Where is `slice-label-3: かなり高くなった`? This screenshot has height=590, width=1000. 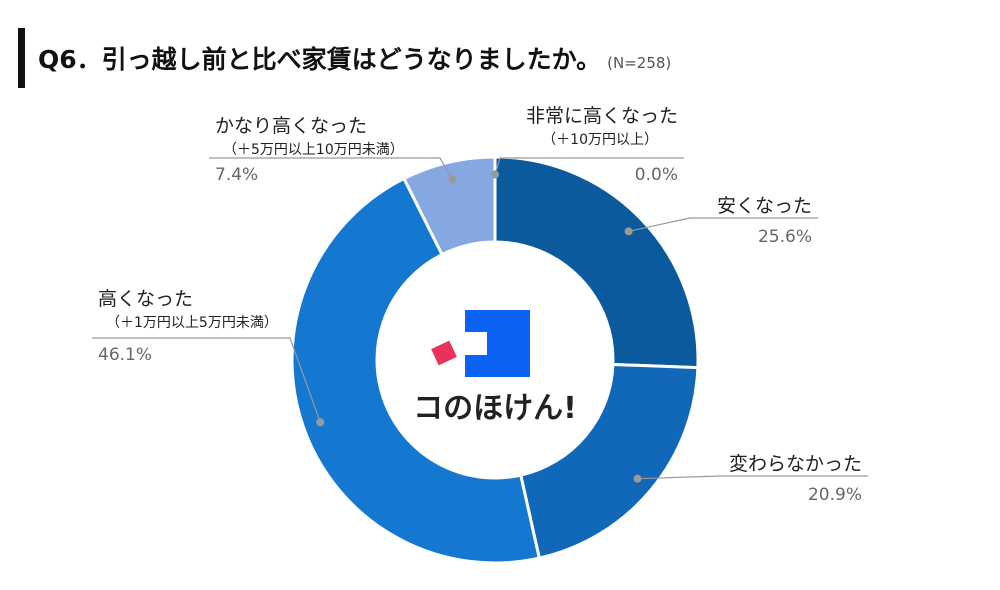 slice-label-3: かなり高くなった is located at coordinates (291, 126).